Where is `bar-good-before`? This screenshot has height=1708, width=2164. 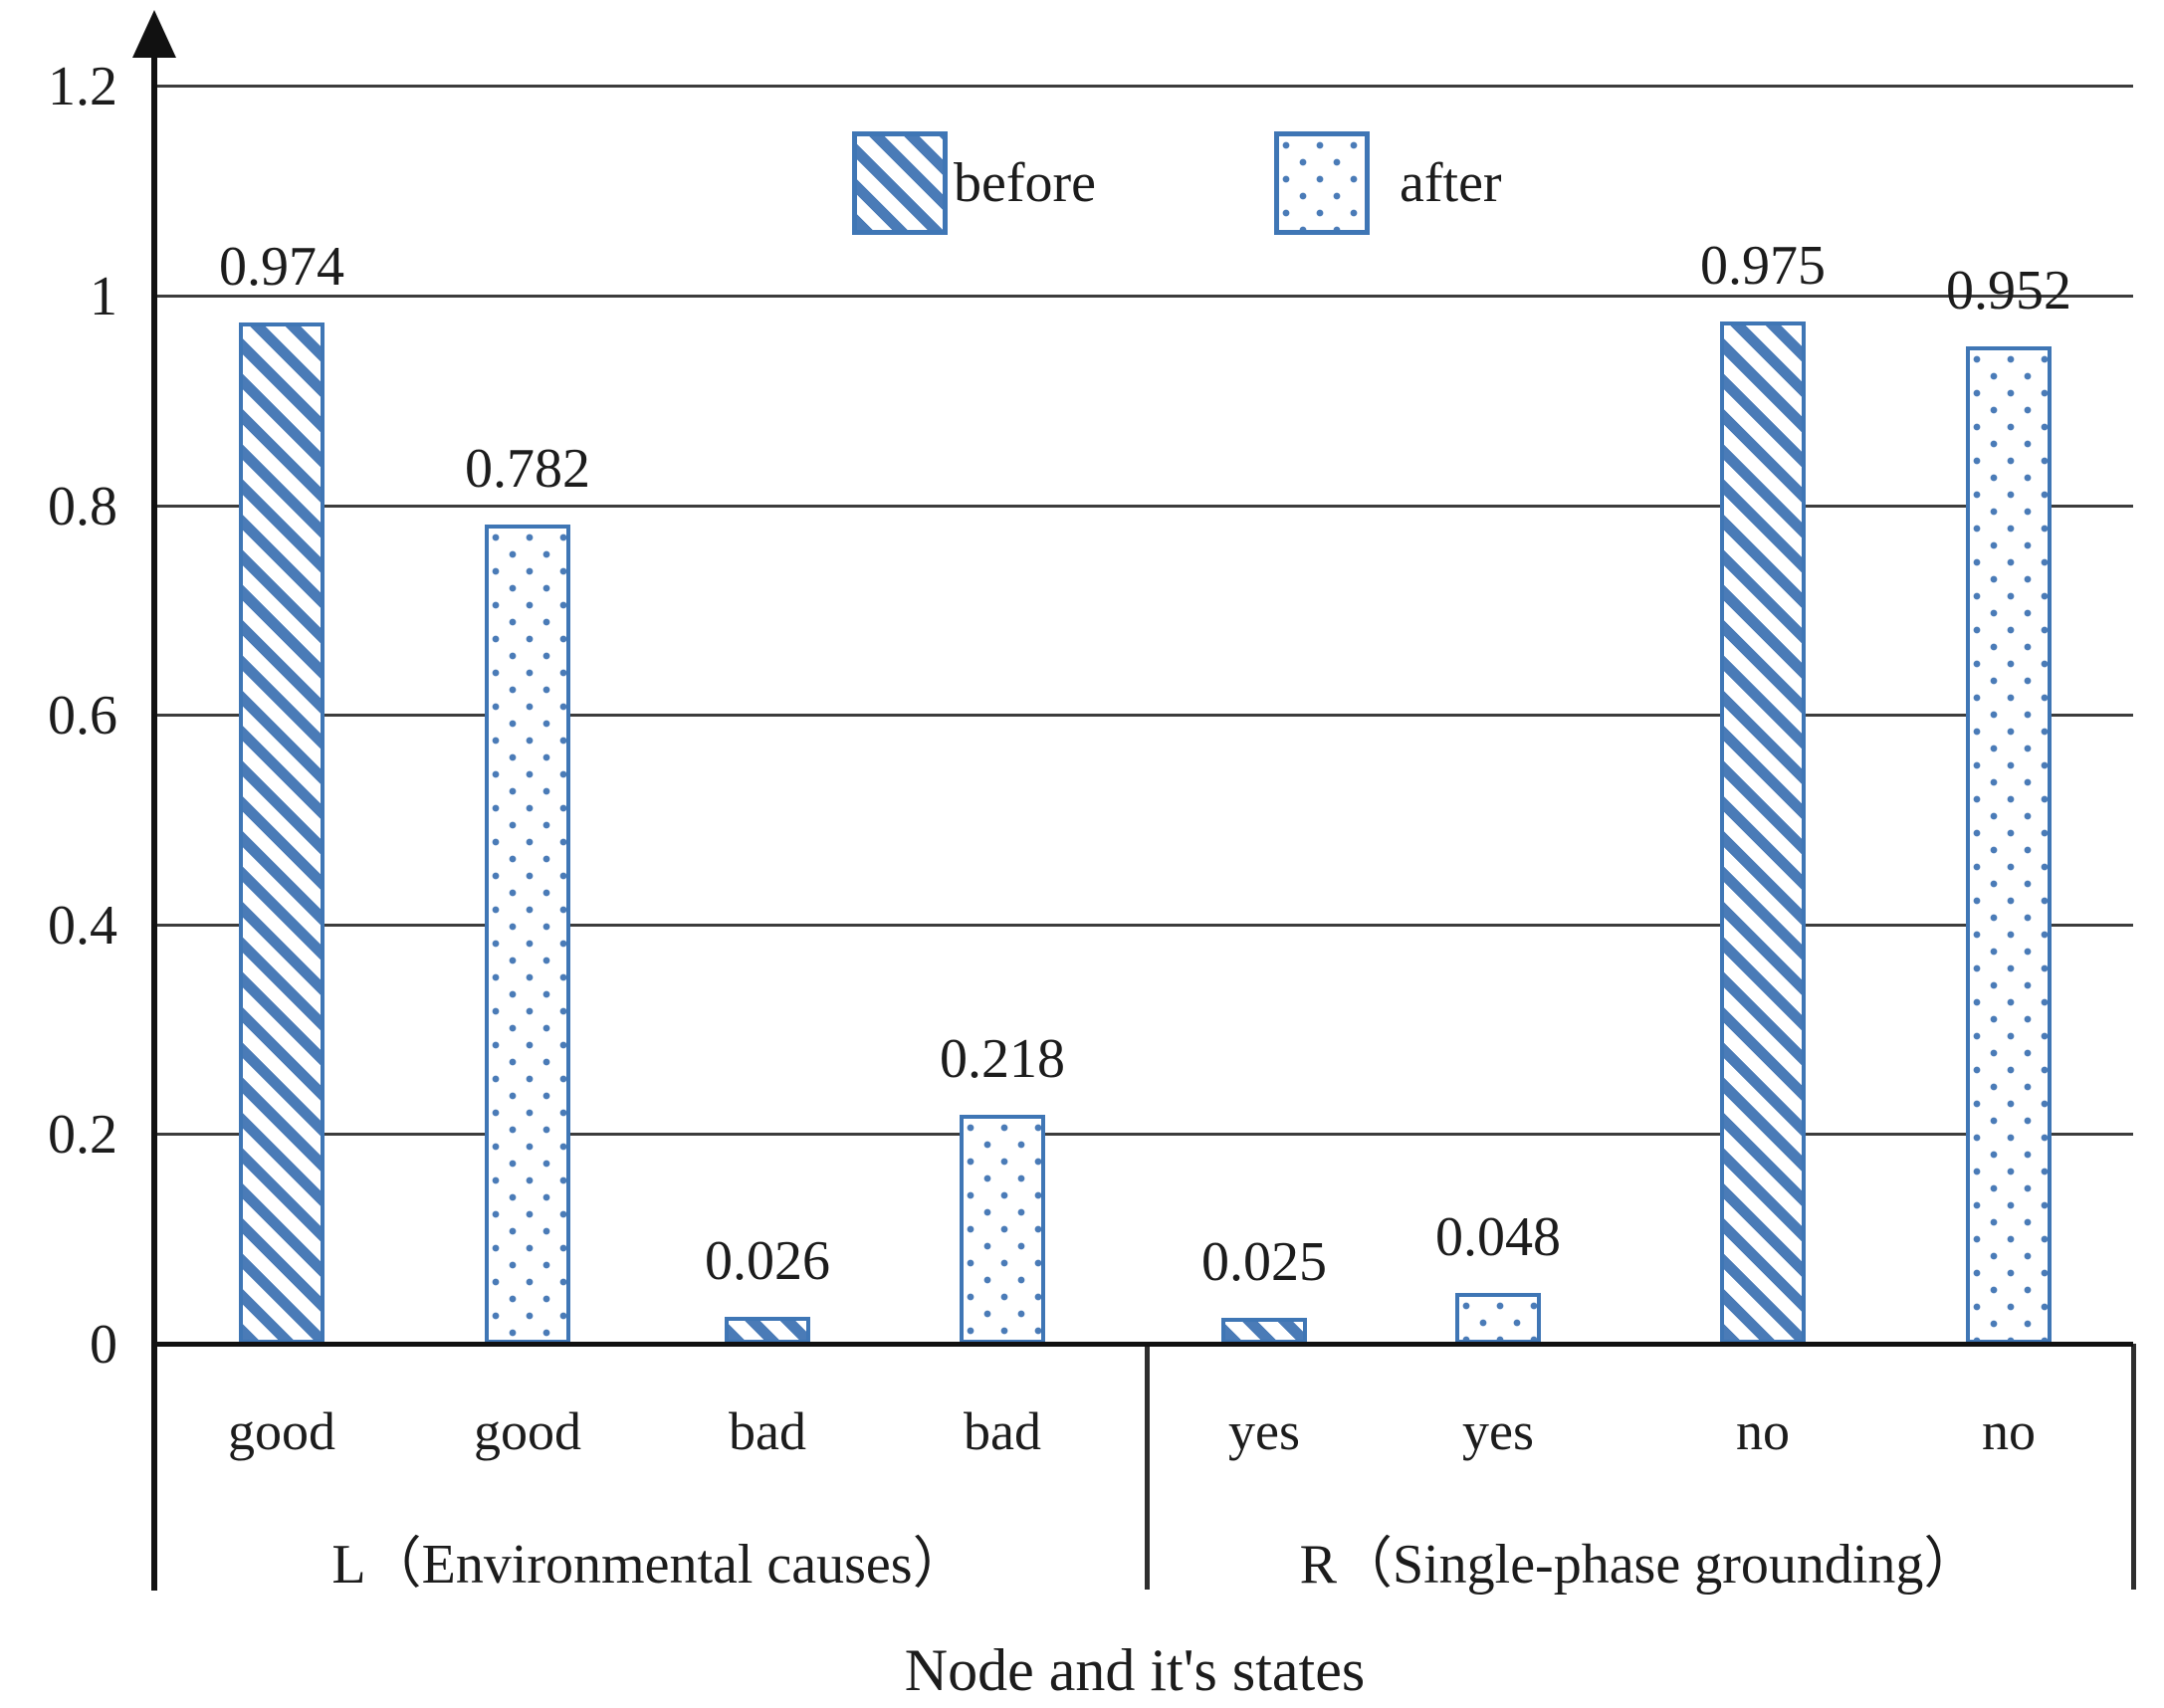
bar-good-before is located at coordinates (282, 833).